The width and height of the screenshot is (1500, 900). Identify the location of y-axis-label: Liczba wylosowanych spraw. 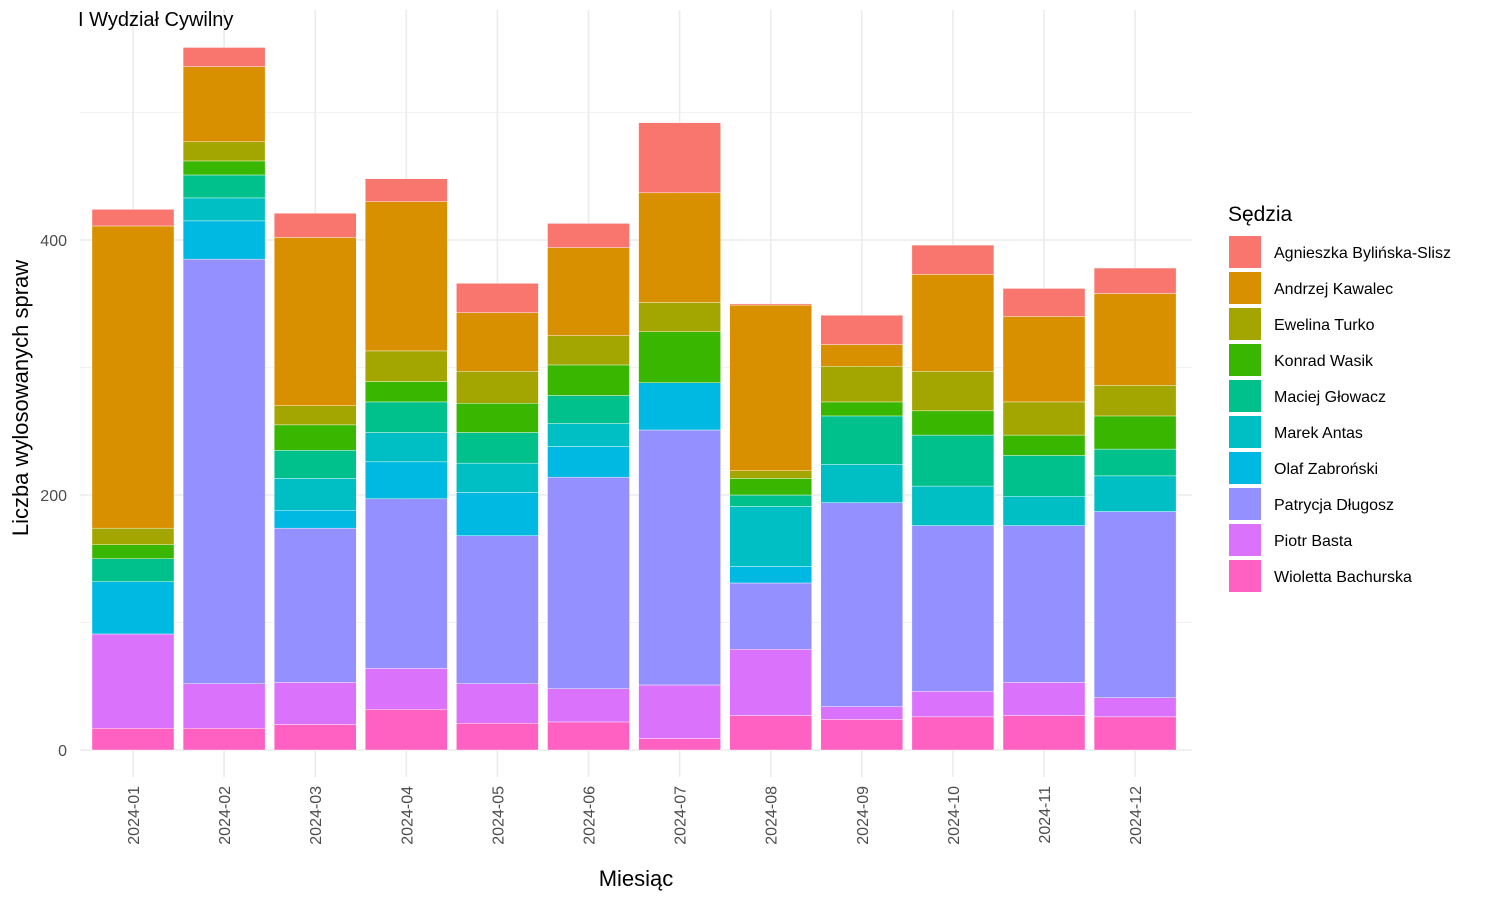
(20, 398).